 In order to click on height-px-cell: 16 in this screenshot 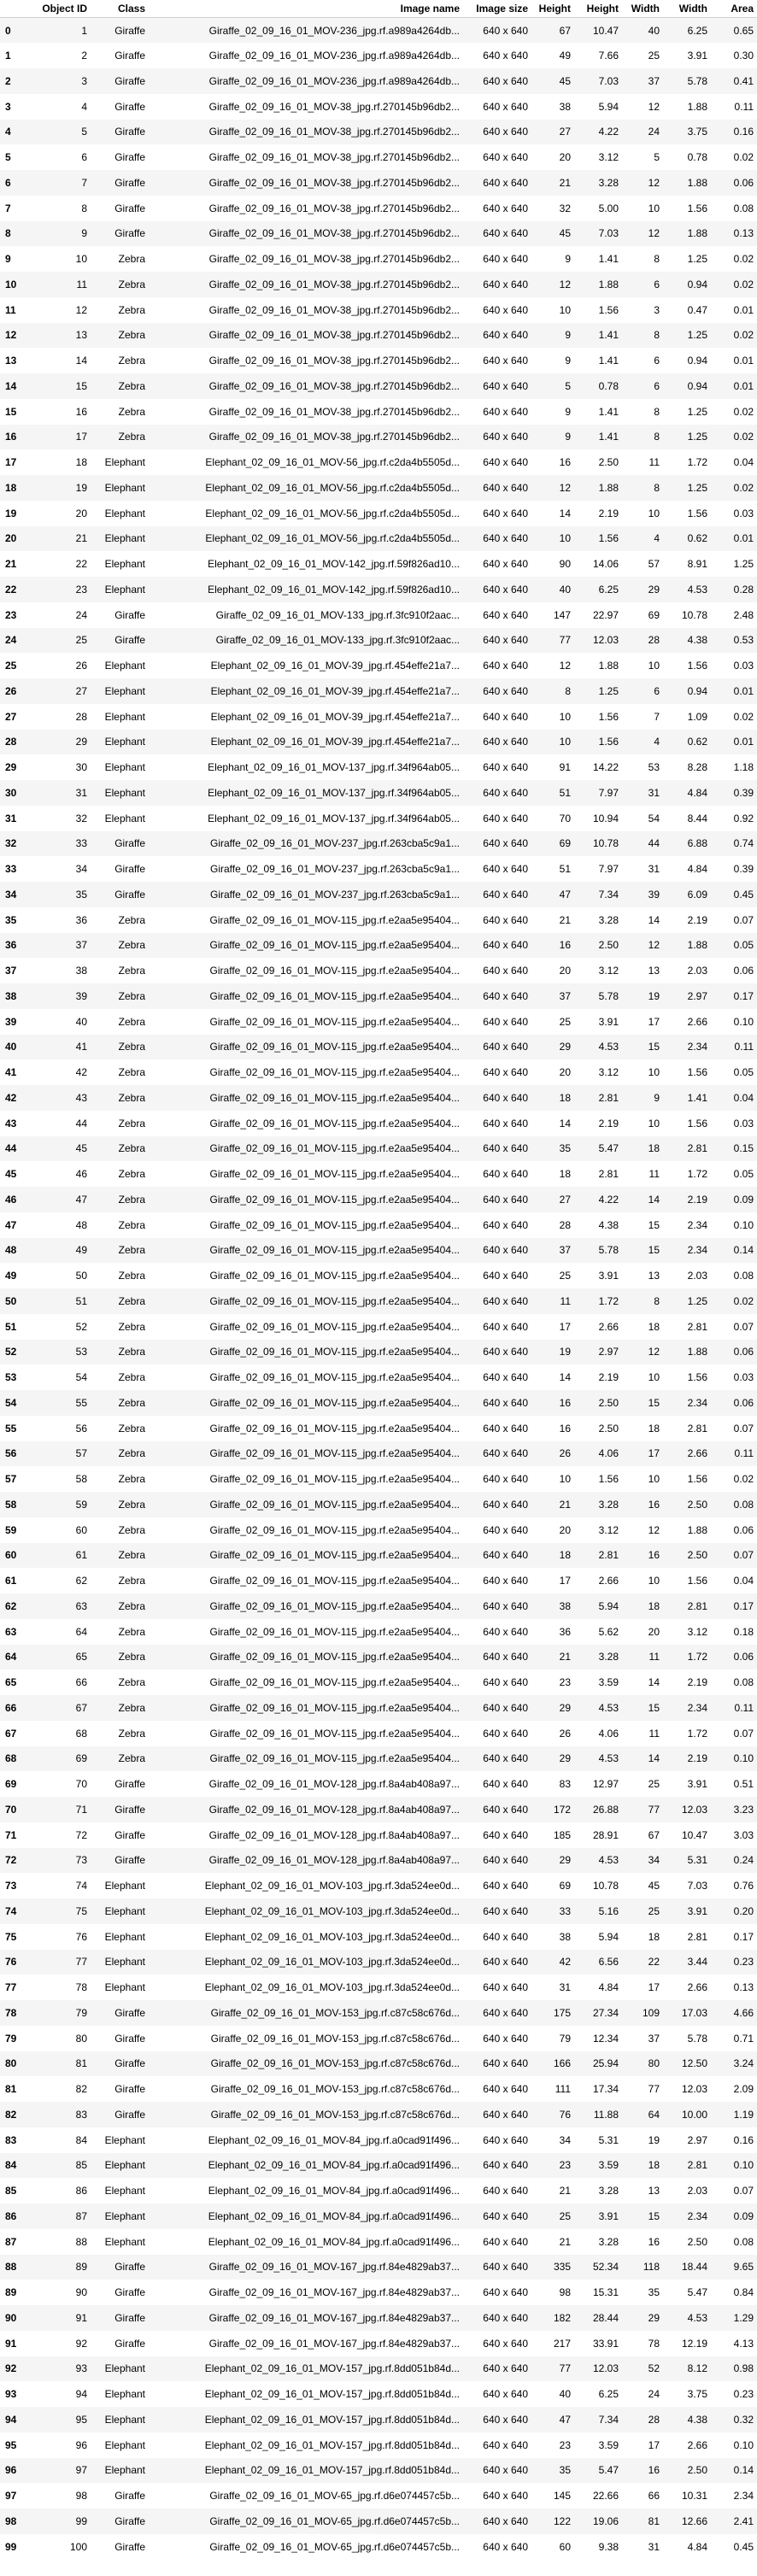, I will do `click(565, 1428)`.